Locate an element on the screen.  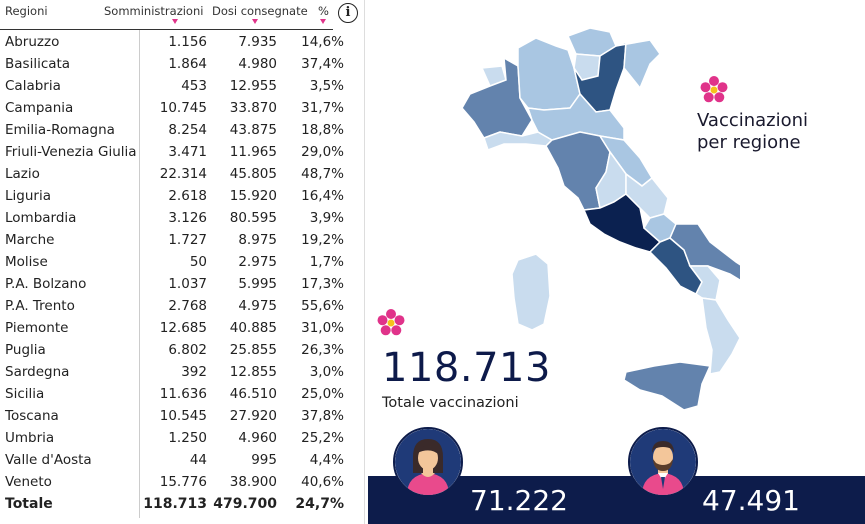
region-lombardia is located at coordinates (549, 74).